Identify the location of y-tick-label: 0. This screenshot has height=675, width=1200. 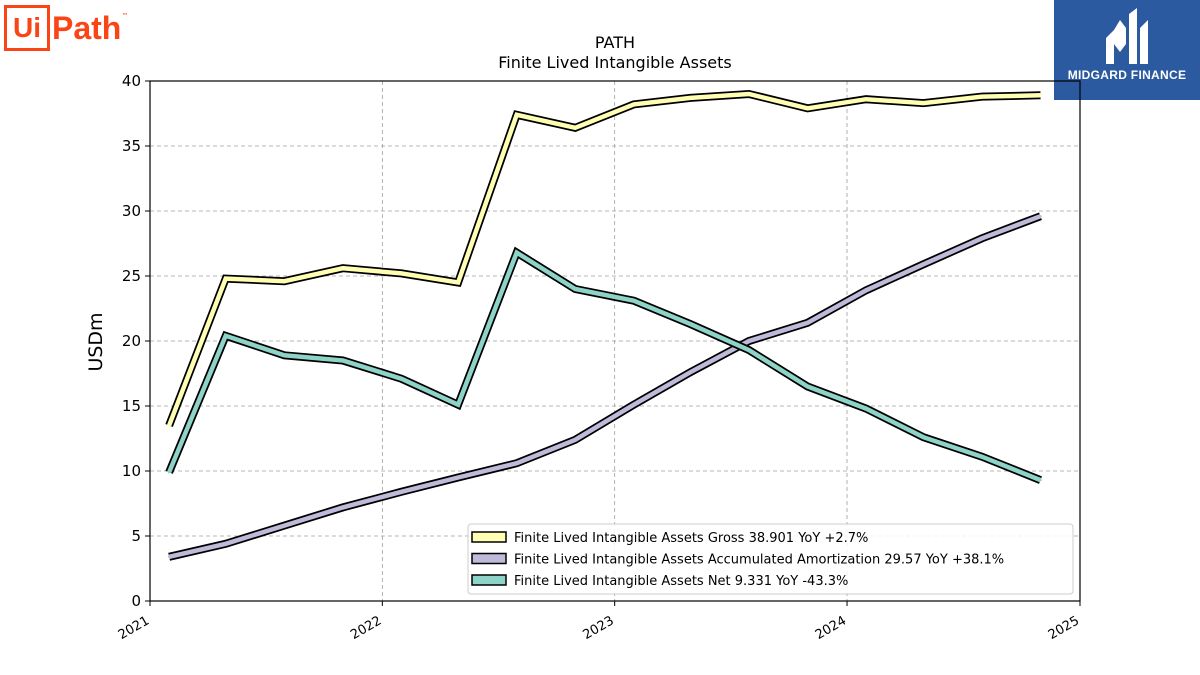
(136, 601).